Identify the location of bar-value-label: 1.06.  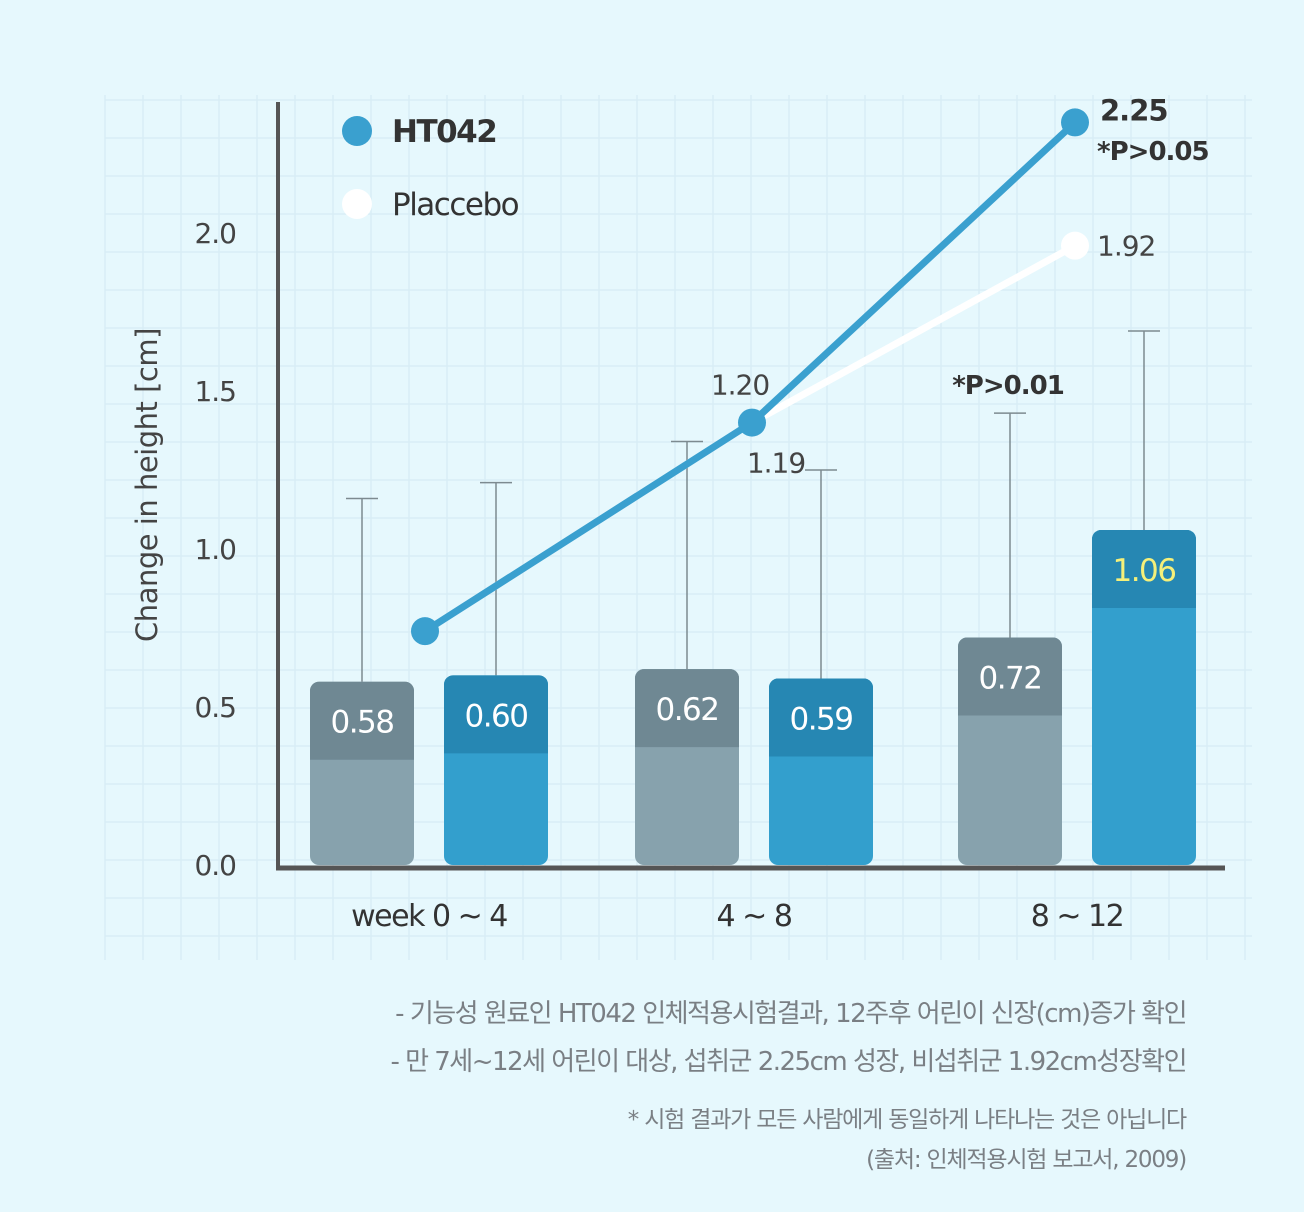
(1143, 571).